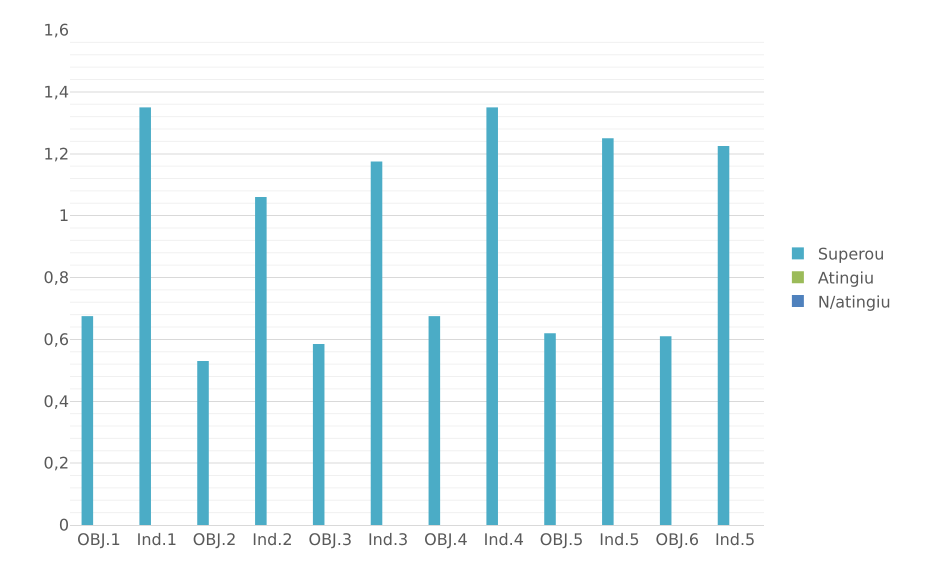  I want to click on x-tick-label: Ind.3, so click(388, 540).